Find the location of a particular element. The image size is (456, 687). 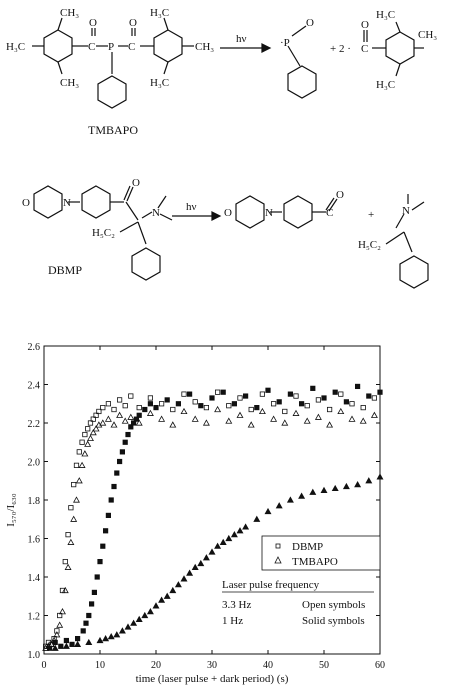

label-prod-n-ring: N is located at coordinates (269, 213).